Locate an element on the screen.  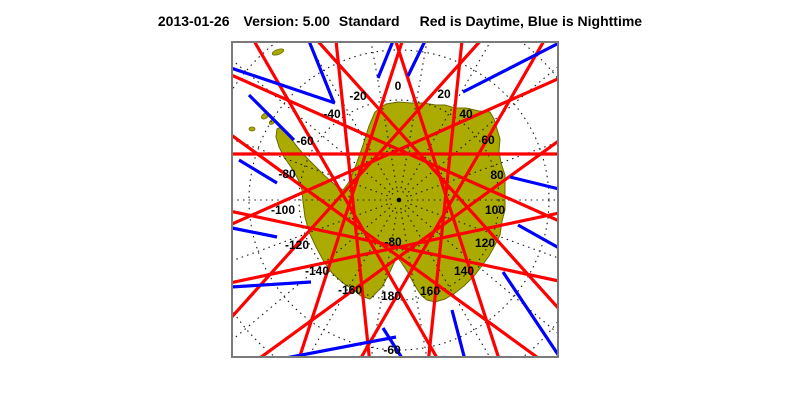
south-pole-marker is located at coordinates (399, 200).